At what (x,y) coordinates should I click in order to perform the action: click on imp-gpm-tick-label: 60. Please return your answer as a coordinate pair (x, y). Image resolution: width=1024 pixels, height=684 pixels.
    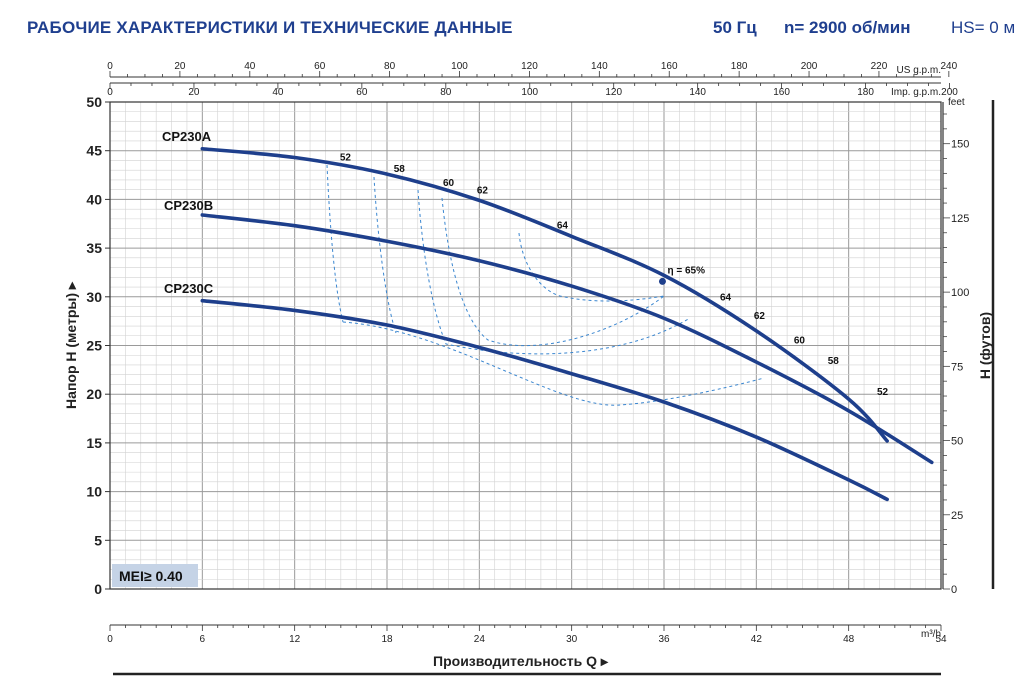
    Looking at the image, I should click on (362, 92).